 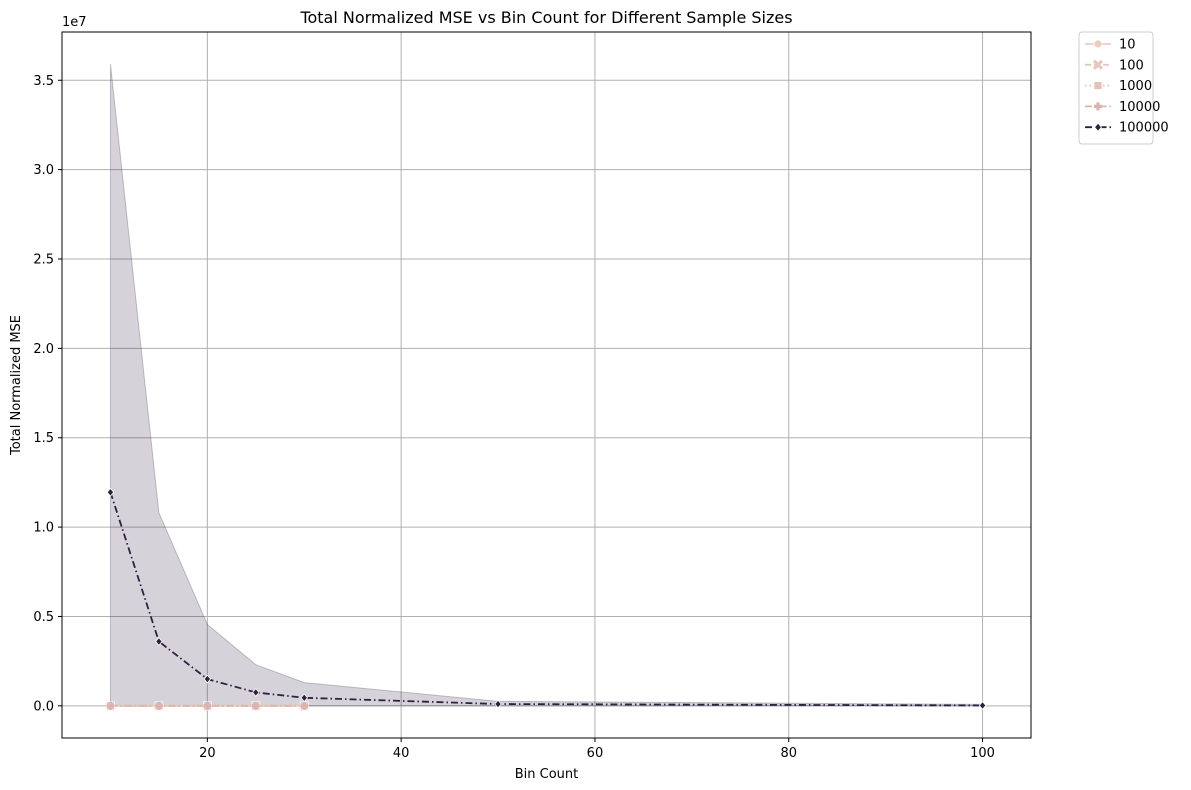 What do you see at coordinates (1131, 65) in the screenshot?
I see `legend-label: 100` at bounding box center [1131, 65].